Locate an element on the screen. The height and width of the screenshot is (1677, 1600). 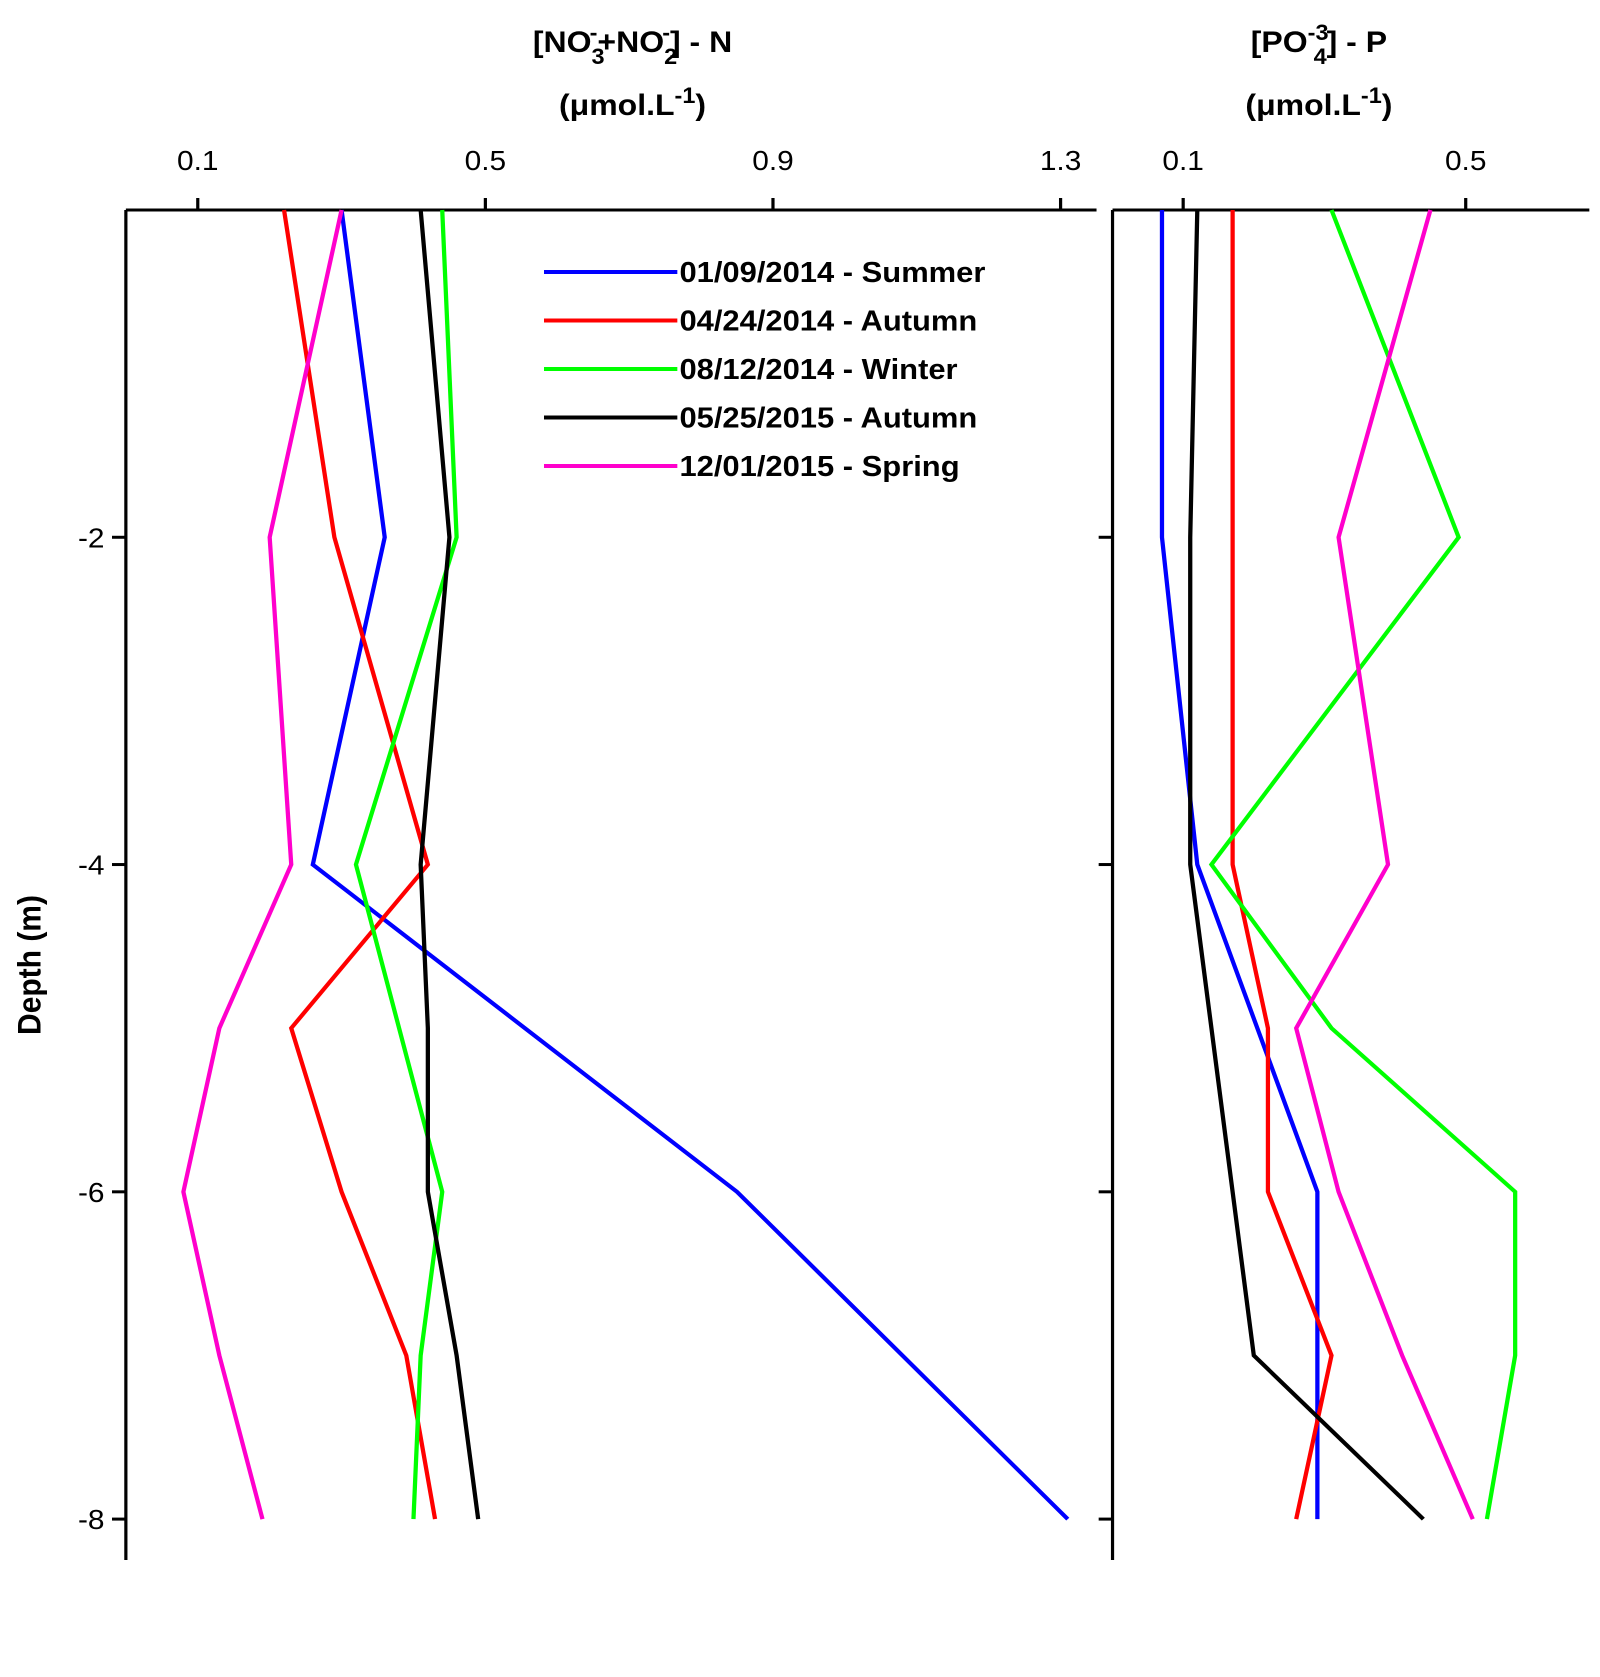
title-part: [PO is located at coordinates (1279, 42).